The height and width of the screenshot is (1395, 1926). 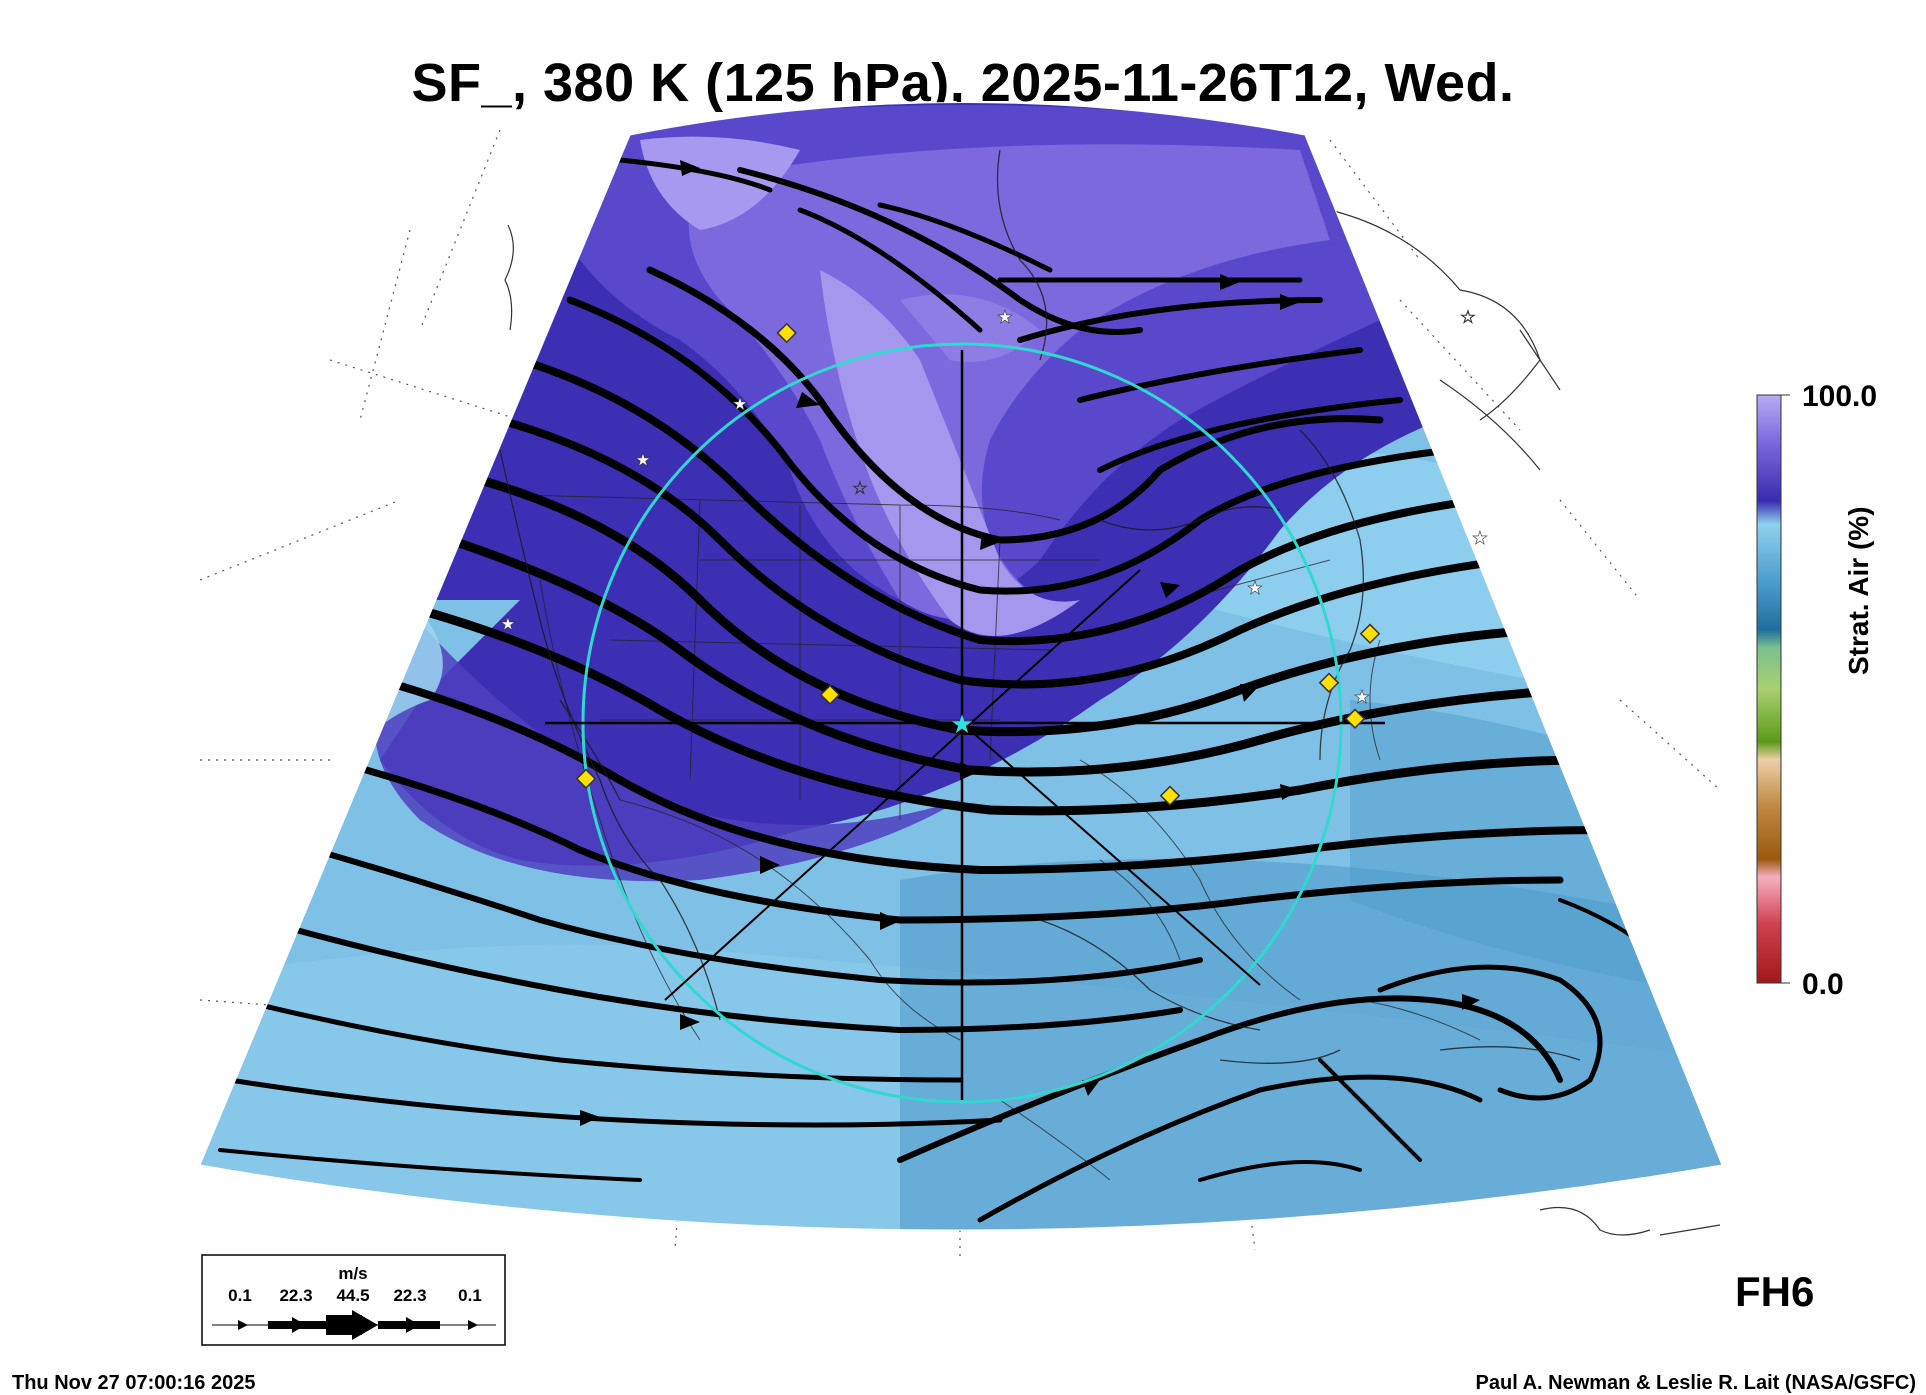 What do you see at coordinates (240, 1295) in the screenshot?
I see `wind-legend-tick-0: 0.1` at bounding box center [240, 1295].